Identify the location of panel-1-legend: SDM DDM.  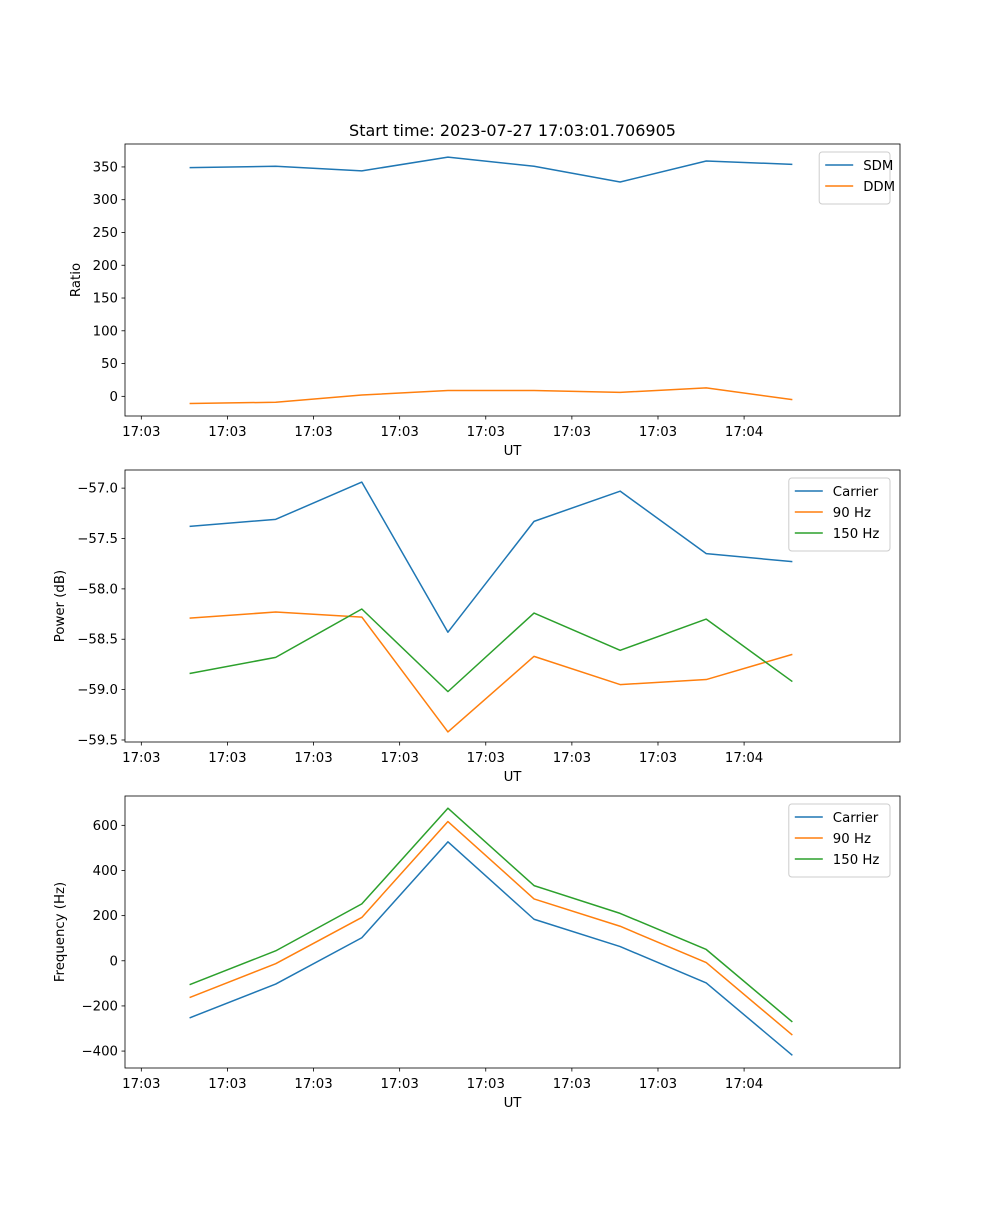
(856, 178).